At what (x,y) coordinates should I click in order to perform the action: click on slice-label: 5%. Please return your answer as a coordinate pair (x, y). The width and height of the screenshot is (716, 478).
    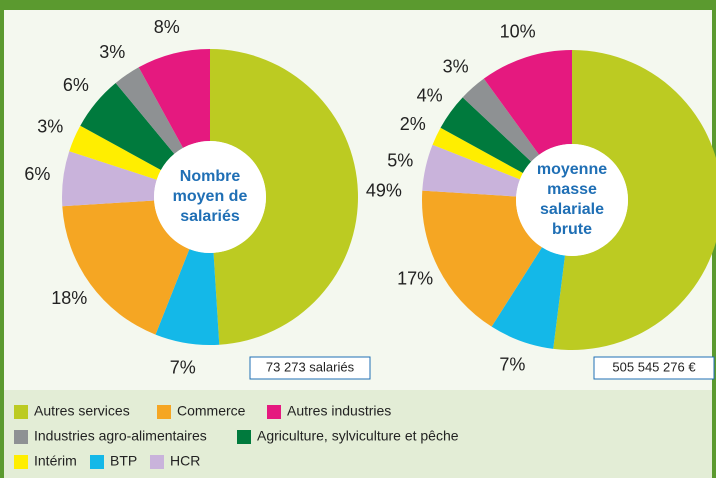
    Looking at the image, I should click on (400, 160).